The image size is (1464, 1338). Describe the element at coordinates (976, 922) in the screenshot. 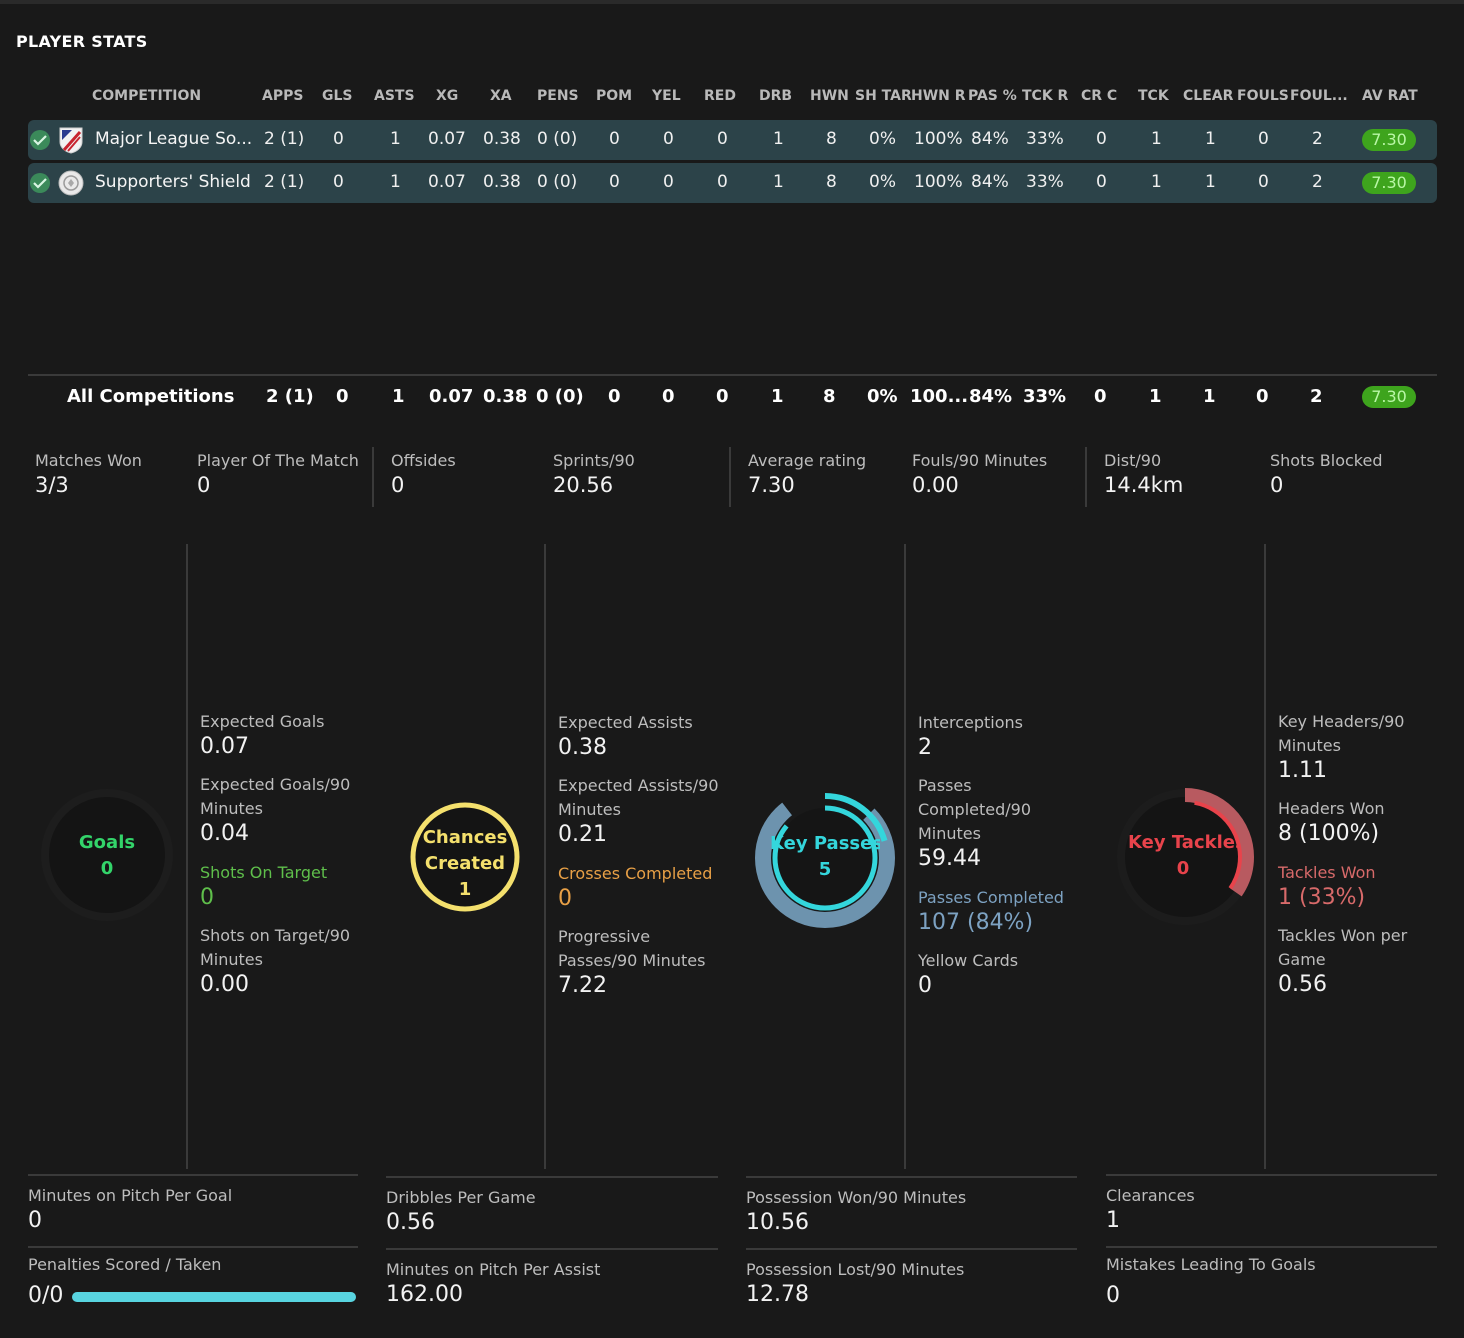

I see `stat-value: 107 (84%)` at that location.